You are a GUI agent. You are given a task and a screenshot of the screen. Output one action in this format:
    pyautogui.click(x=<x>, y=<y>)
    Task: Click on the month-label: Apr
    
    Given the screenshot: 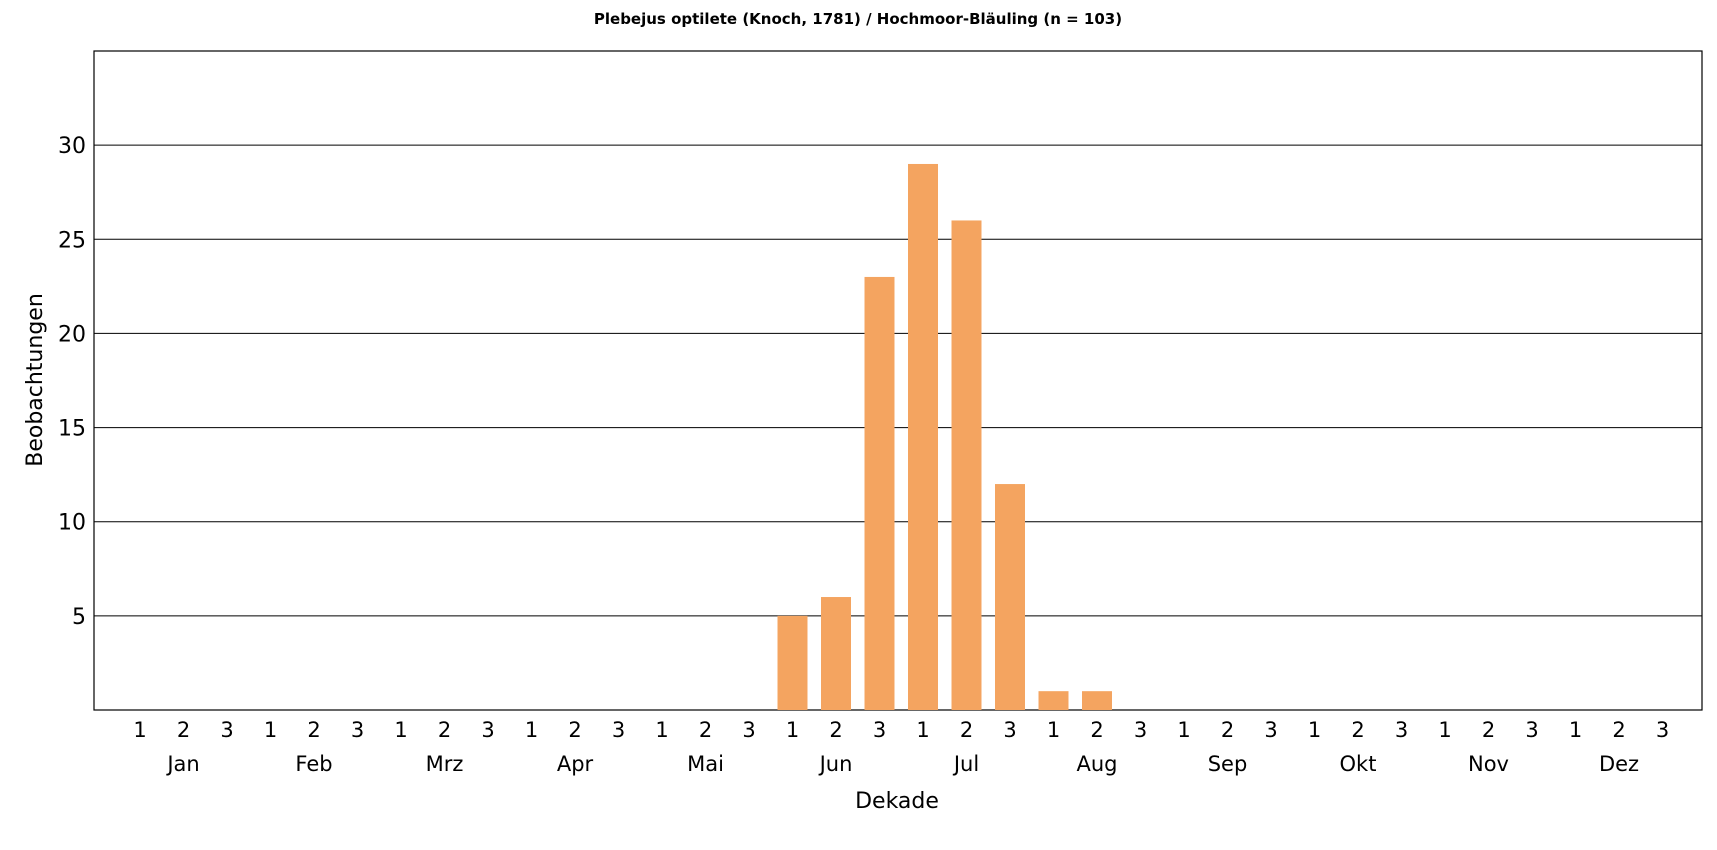 What is the action you would take?
    pyautogui.click(x=575, y=764)
    